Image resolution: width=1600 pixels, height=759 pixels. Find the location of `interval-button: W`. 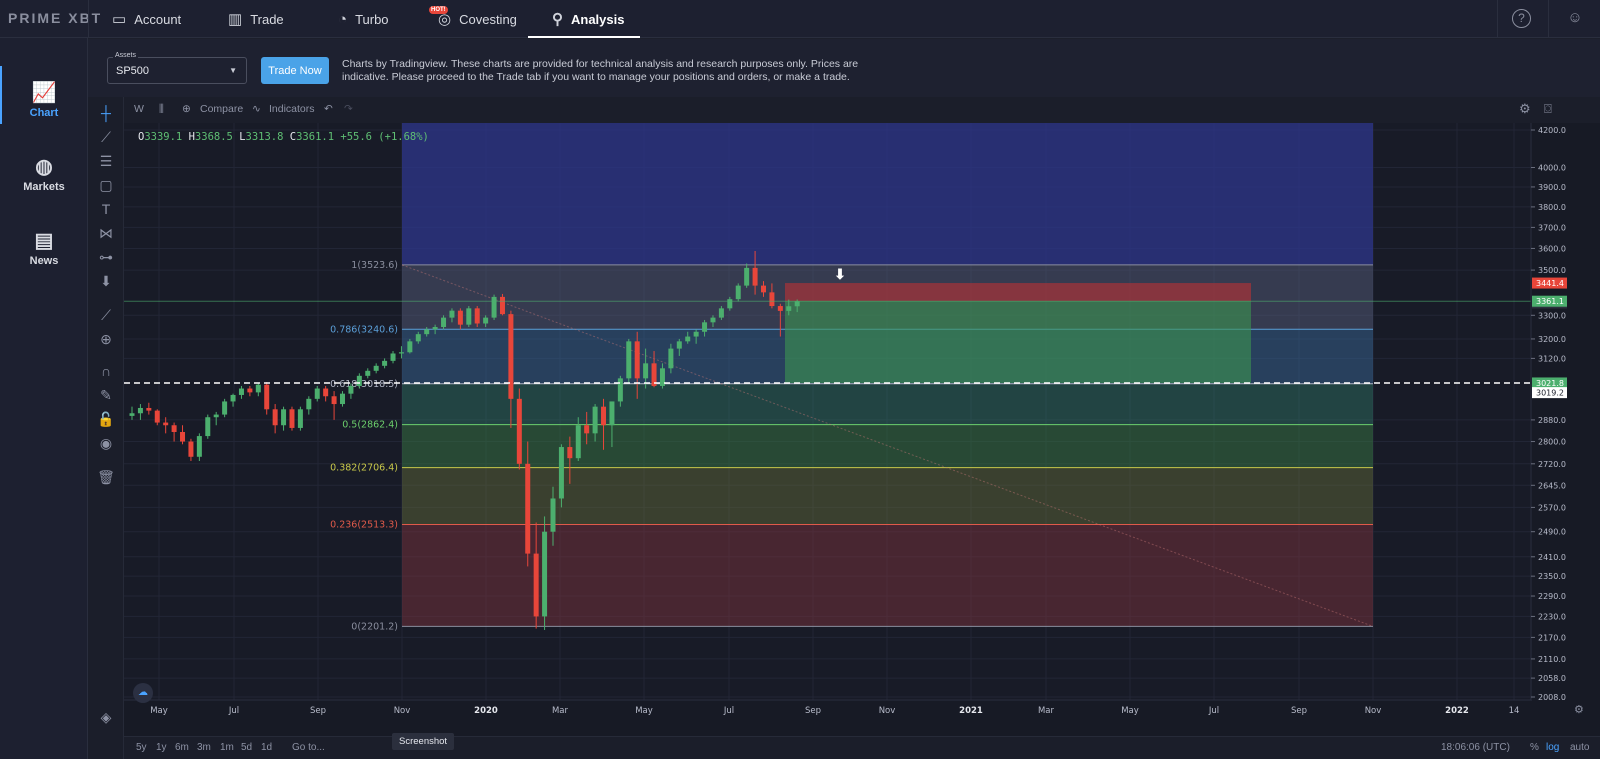

interval-button: W is located at coordinates (139, 109).